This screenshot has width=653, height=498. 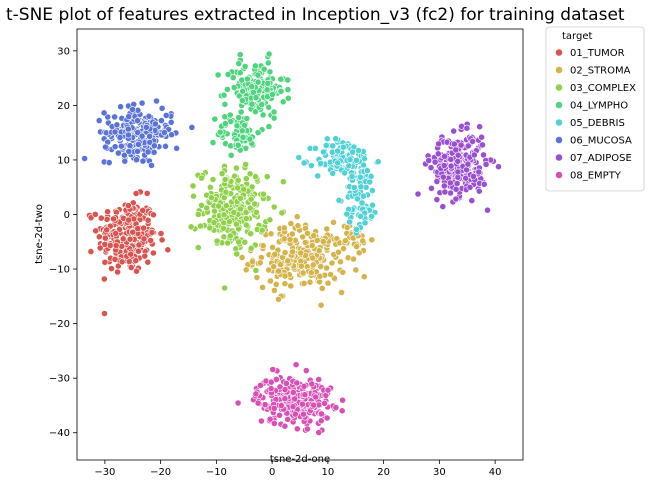 I want to click on legend-box, so click(x=595, y=109).